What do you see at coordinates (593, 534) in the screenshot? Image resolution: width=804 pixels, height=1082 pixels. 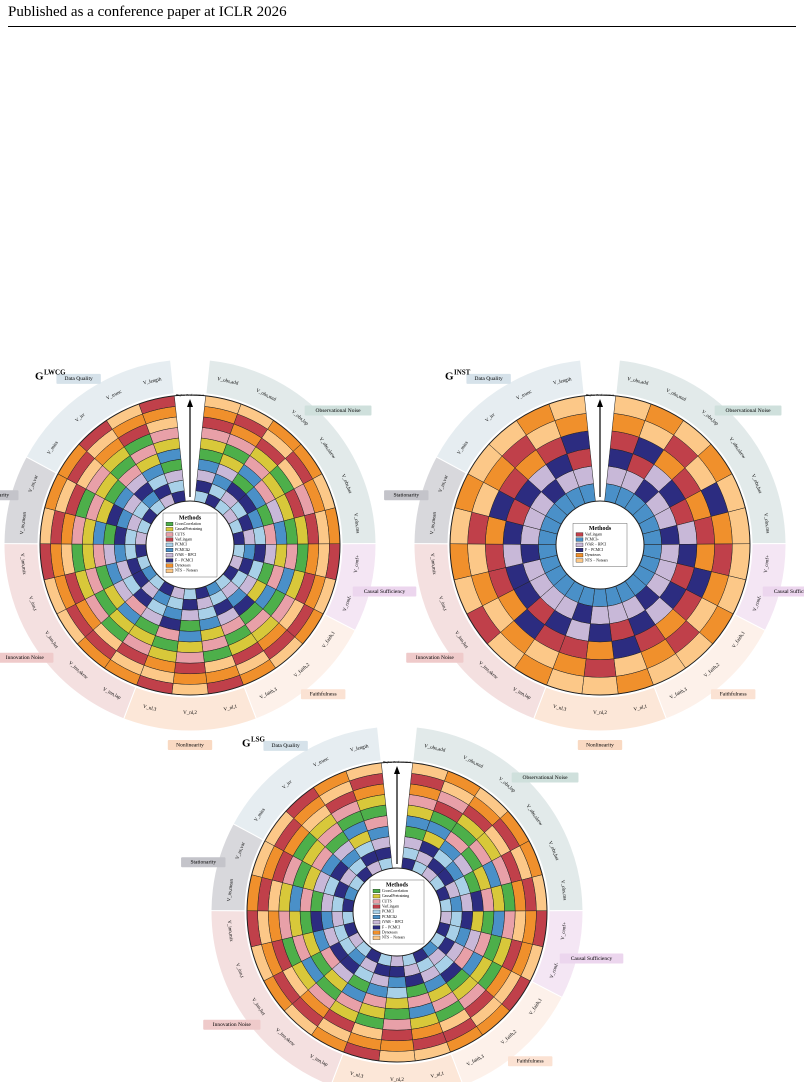 I see `legend-entry: VarLingam` at bounding box center [593, 534].